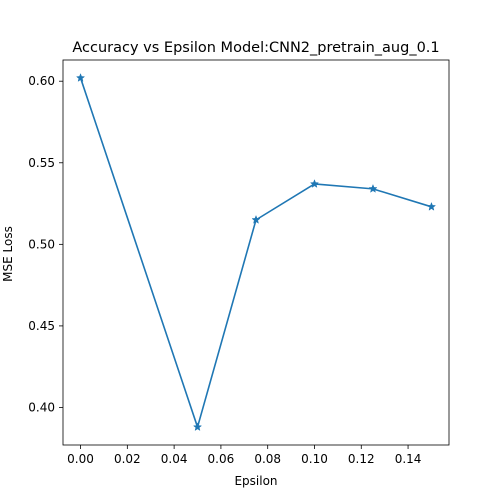 Image resolution: width=500 pixels, height=500 pixels. I want to click on x-tick-label: 0.06, so click(221, 459).